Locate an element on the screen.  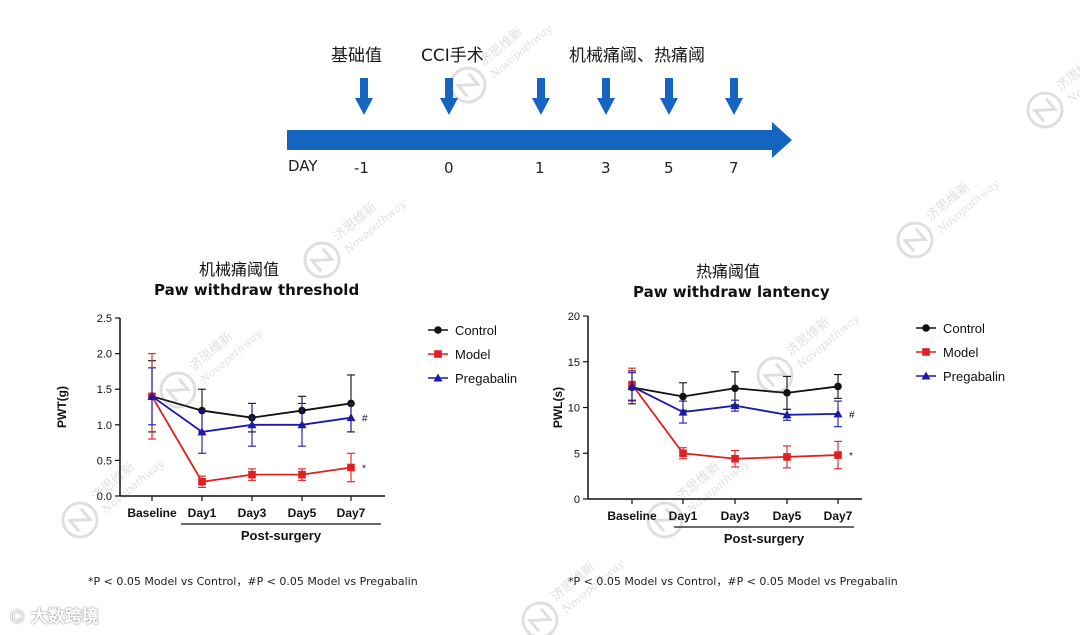
brand-text: 大数跨境 is located at coordinates (64, 617).